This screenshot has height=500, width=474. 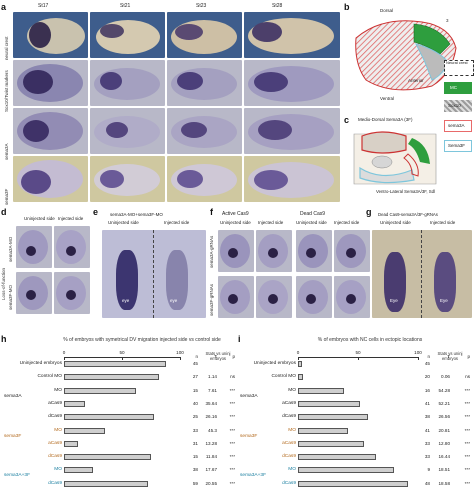 I want to click on g-midline, so click(x=421, y=274).